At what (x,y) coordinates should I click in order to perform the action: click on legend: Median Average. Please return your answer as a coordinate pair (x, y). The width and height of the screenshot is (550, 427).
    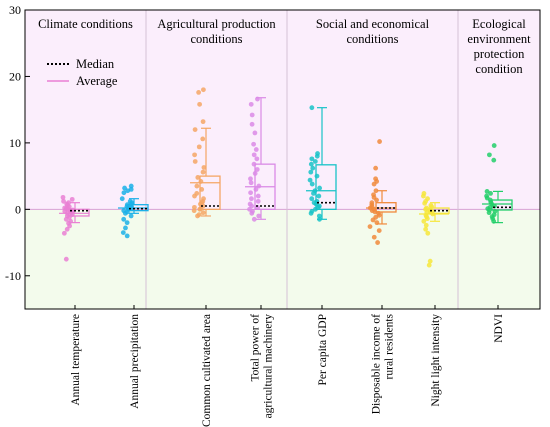
    Looking at the image, I should click on (82, 72).